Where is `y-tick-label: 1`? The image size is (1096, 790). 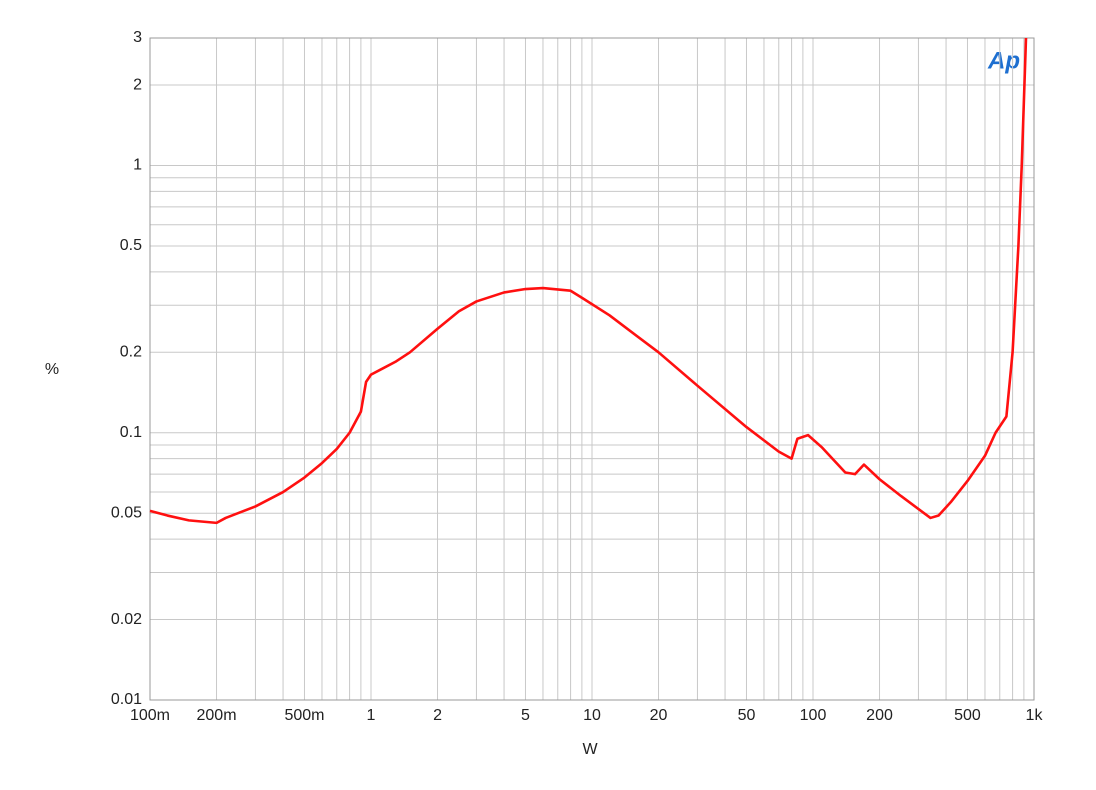
y-tick-label: 1 is located at coordinates (137, 165).